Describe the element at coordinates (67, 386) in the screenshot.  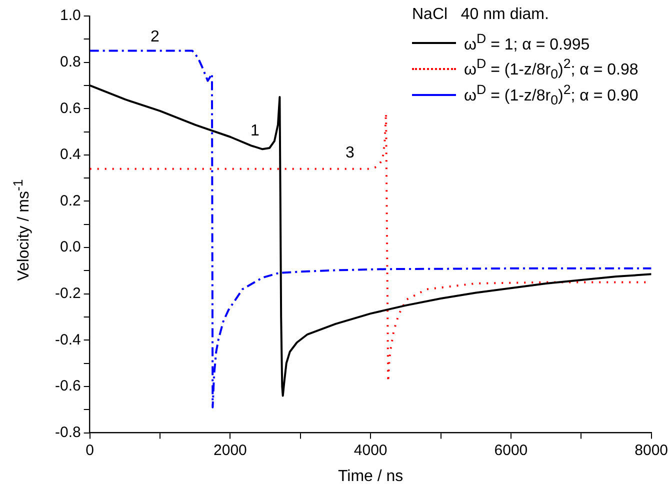
I see `y-tick-label: -0.6` at that location.